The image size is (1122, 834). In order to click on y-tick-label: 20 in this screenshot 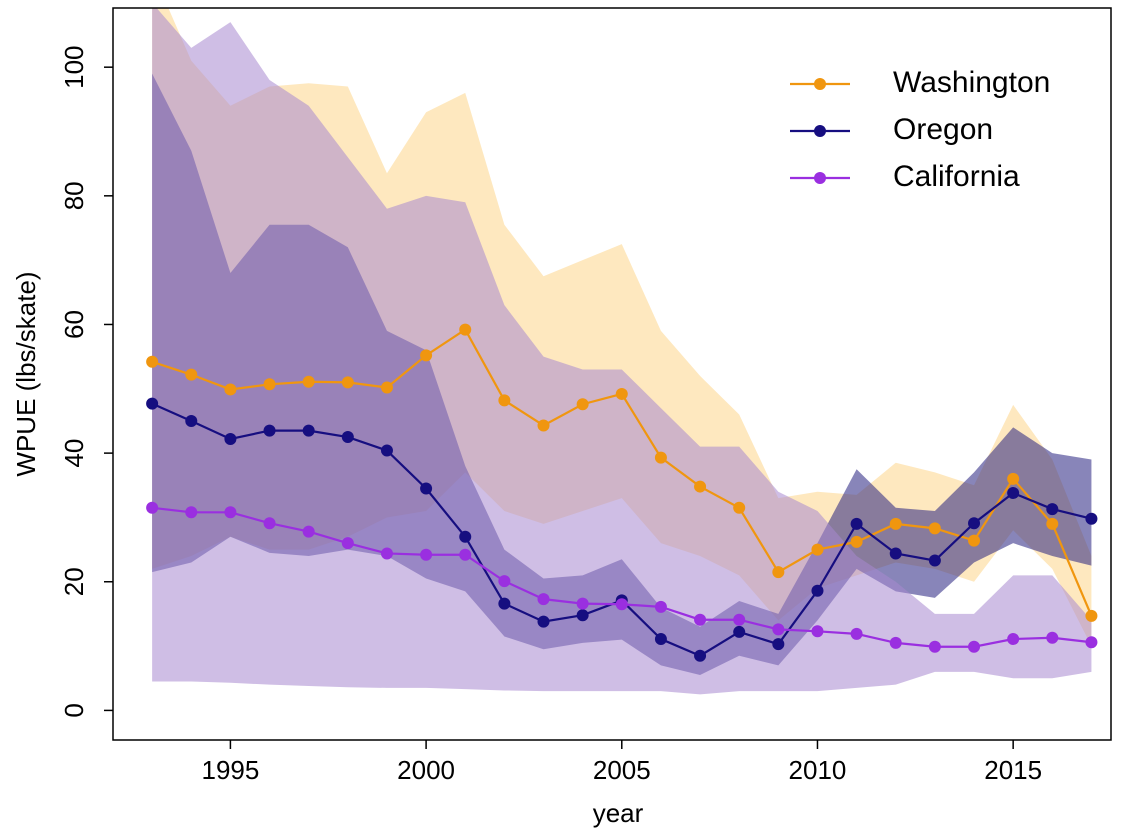, I will do `click(74, 581)`.